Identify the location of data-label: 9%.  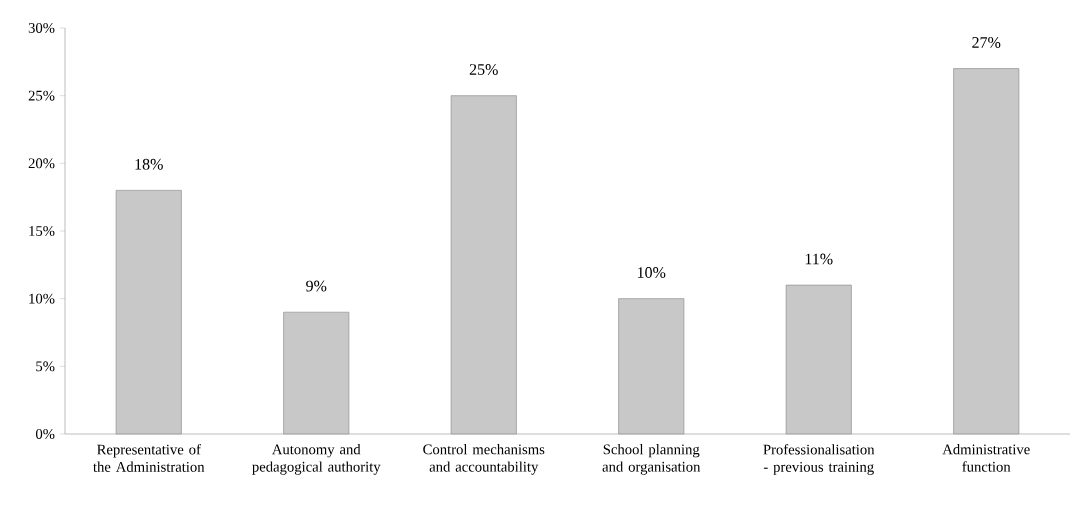
(316, 286).